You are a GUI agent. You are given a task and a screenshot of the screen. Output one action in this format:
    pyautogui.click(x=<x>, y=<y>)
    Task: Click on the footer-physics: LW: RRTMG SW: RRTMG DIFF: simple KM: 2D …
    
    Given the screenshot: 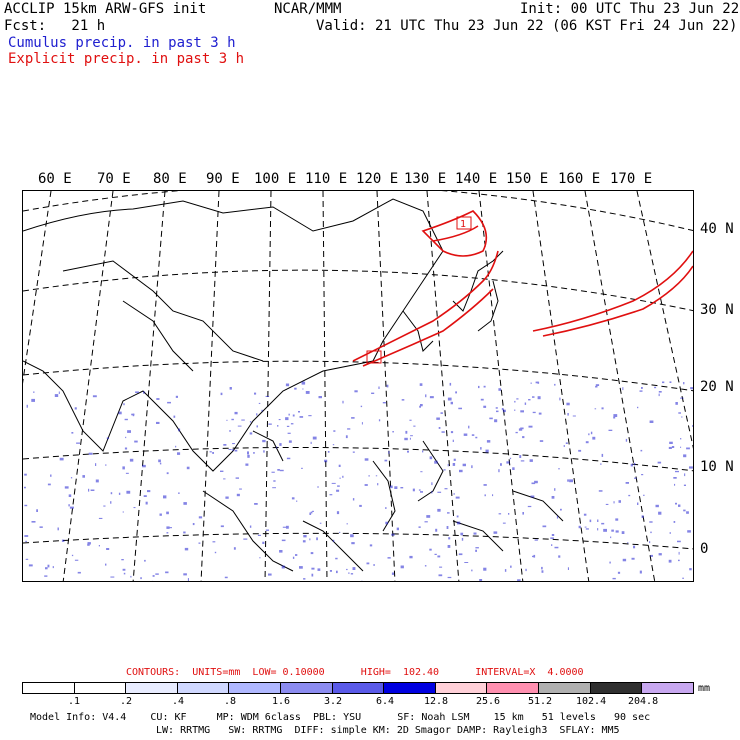 What is the action you would take?
    pyautogui.click(x=388, y=730)
    